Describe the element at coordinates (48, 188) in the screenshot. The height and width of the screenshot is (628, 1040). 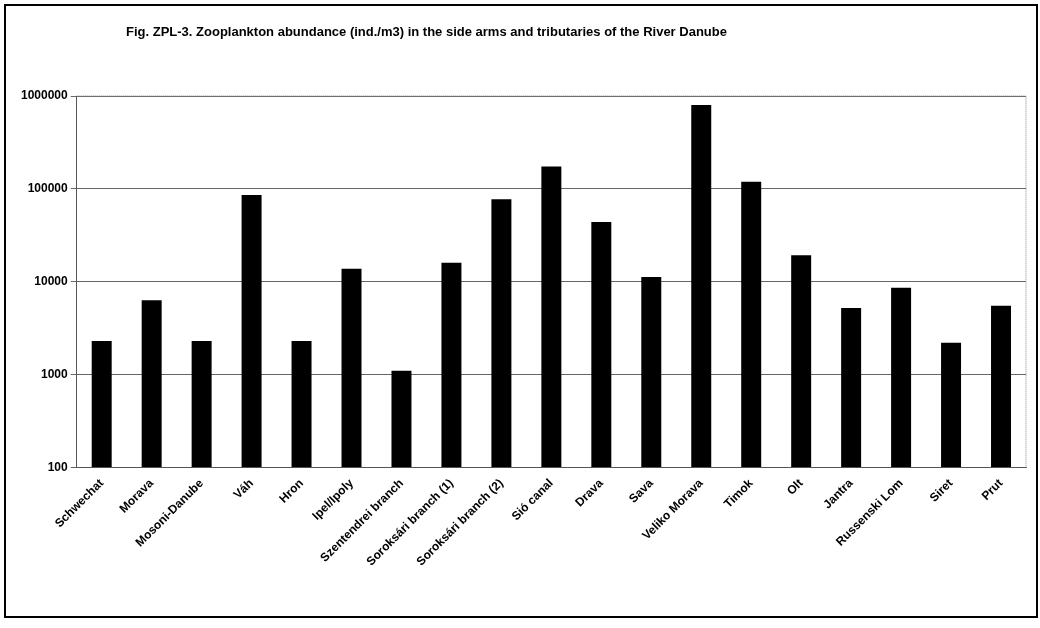
I see `y-tick-label: 100000` at that location.